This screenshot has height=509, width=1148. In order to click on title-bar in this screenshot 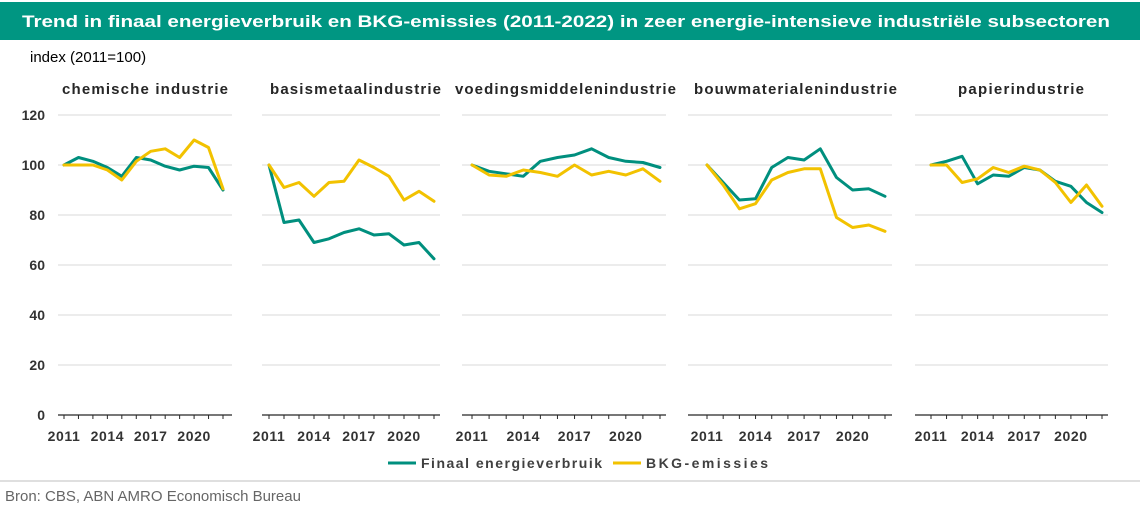, I will do `click(570, 21)`.